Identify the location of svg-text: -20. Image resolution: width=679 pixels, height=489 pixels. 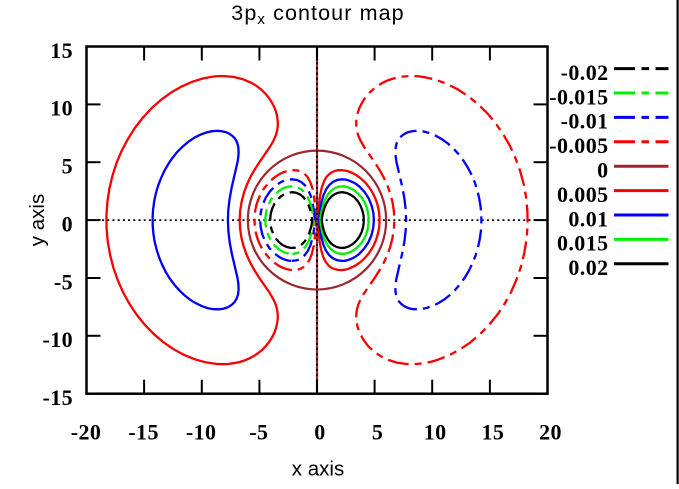
(86, 432).